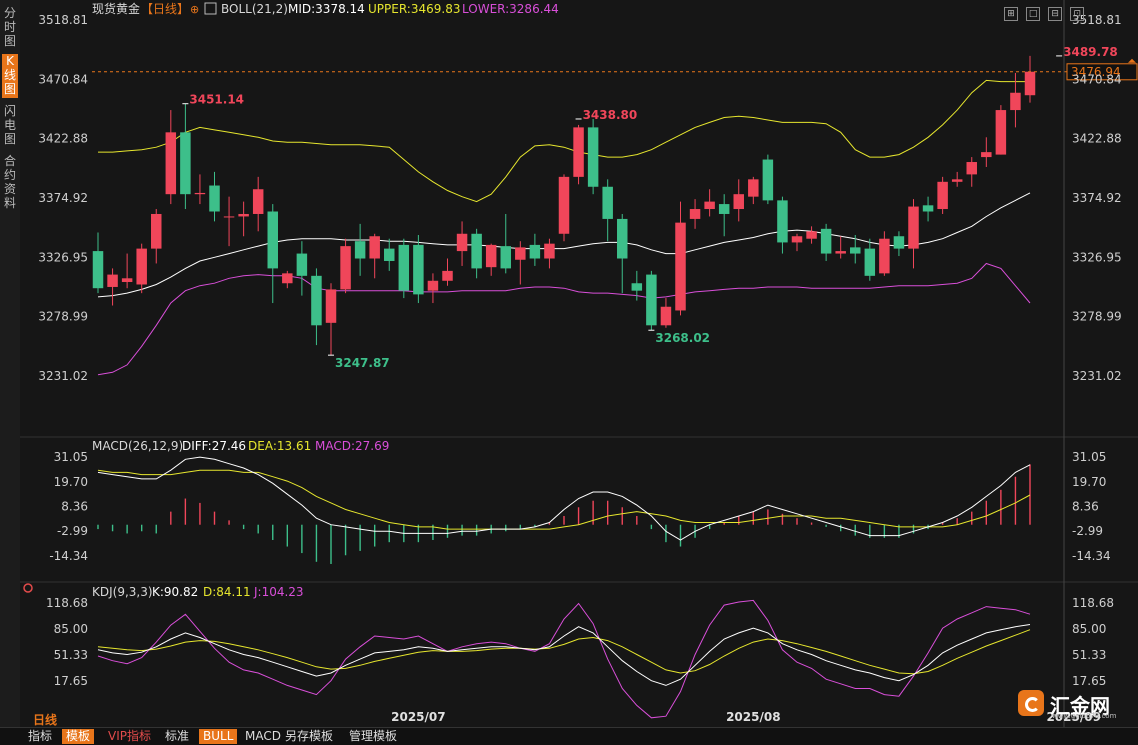 Image resolution: width=1138 pixels, height=745 pixels. What do you see at coordinates (1080, 706) in the screenshot?
I see `watermark-name: 汇金网` at bounding box center [1080, 706].